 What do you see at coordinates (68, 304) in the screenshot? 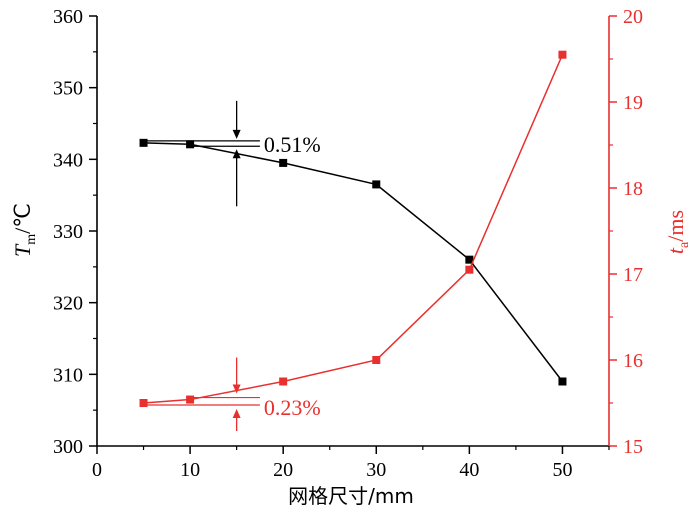
I see `left-tick-label: 320` at bounding box center [68, 304].